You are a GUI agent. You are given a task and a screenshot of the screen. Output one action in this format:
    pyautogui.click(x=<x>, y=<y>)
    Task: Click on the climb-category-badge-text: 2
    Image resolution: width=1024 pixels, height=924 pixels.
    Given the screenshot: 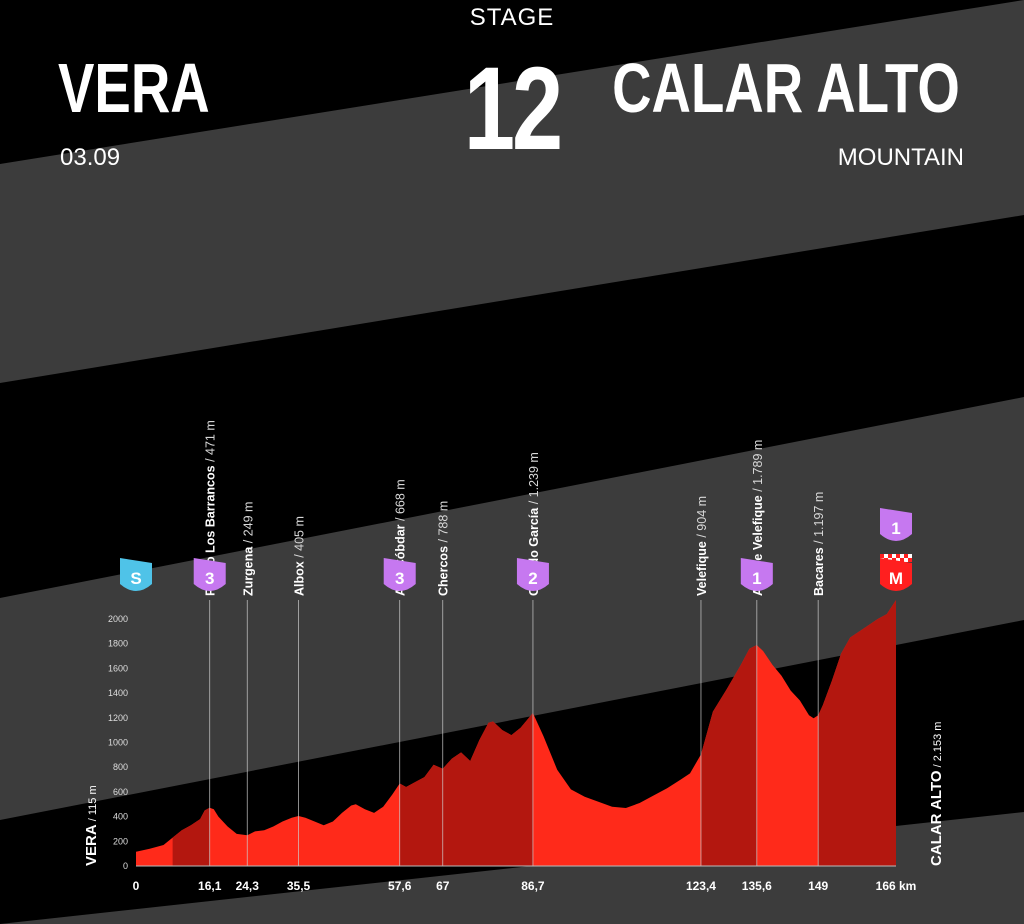 What is the action you would take?
    pyautogui.click(x=532, y=578)
    